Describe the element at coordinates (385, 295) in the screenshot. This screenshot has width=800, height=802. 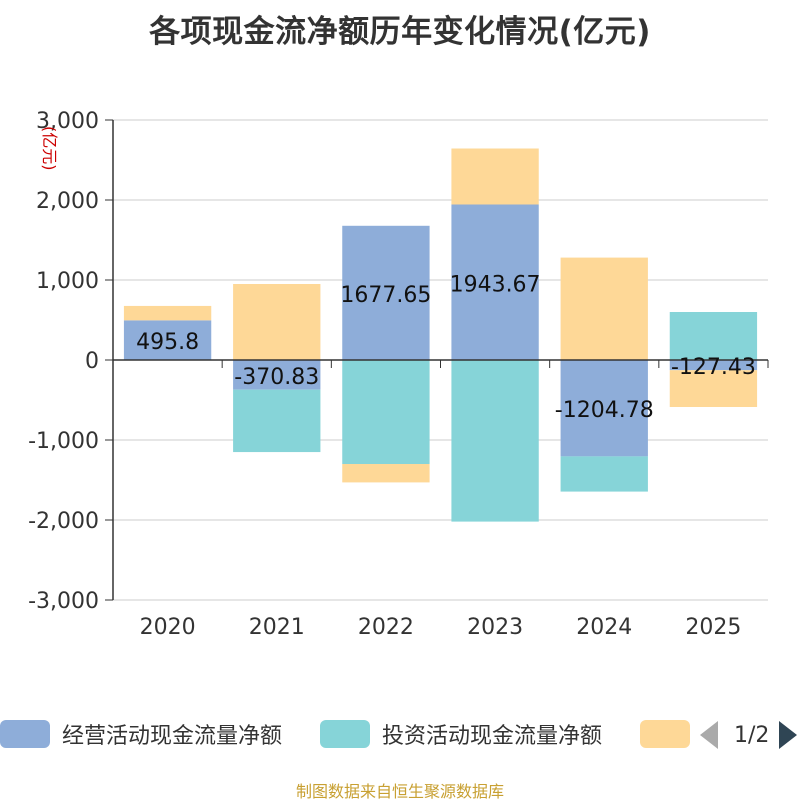
I see `data-label: 1677.65` at that location.